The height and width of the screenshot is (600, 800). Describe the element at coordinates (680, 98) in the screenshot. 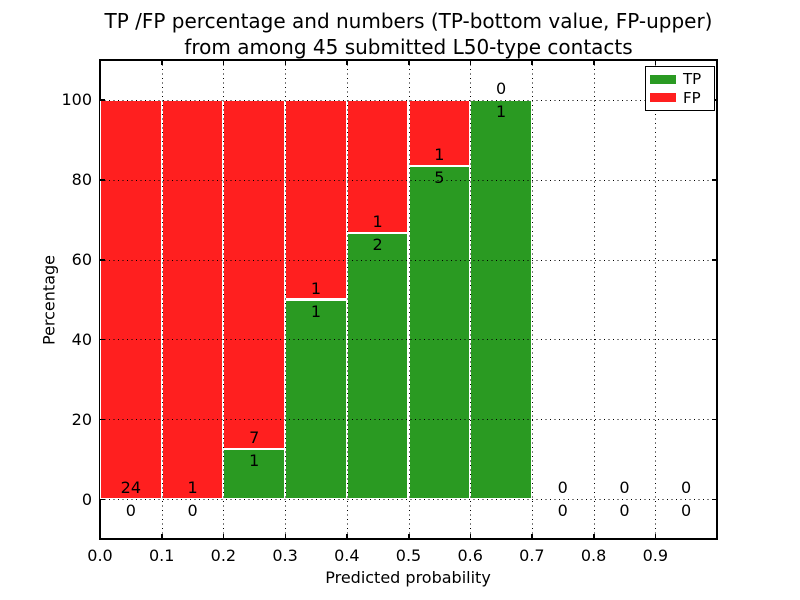

I see `legend-item-fp: FP` at that location.